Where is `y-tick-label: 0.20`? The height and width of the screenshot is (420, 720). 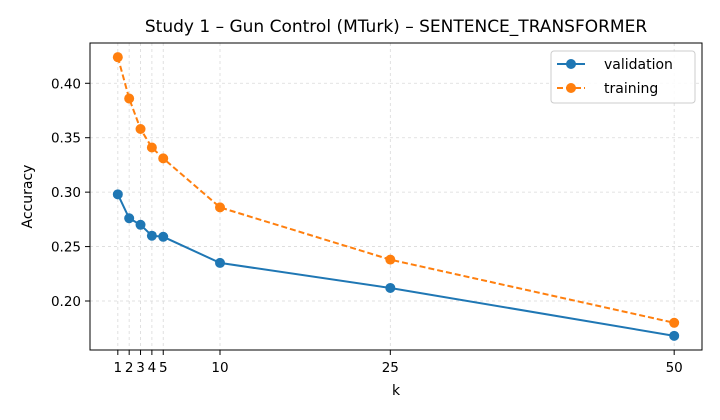 y-tick-label: 0.20 is located at coordinates (66, 302).